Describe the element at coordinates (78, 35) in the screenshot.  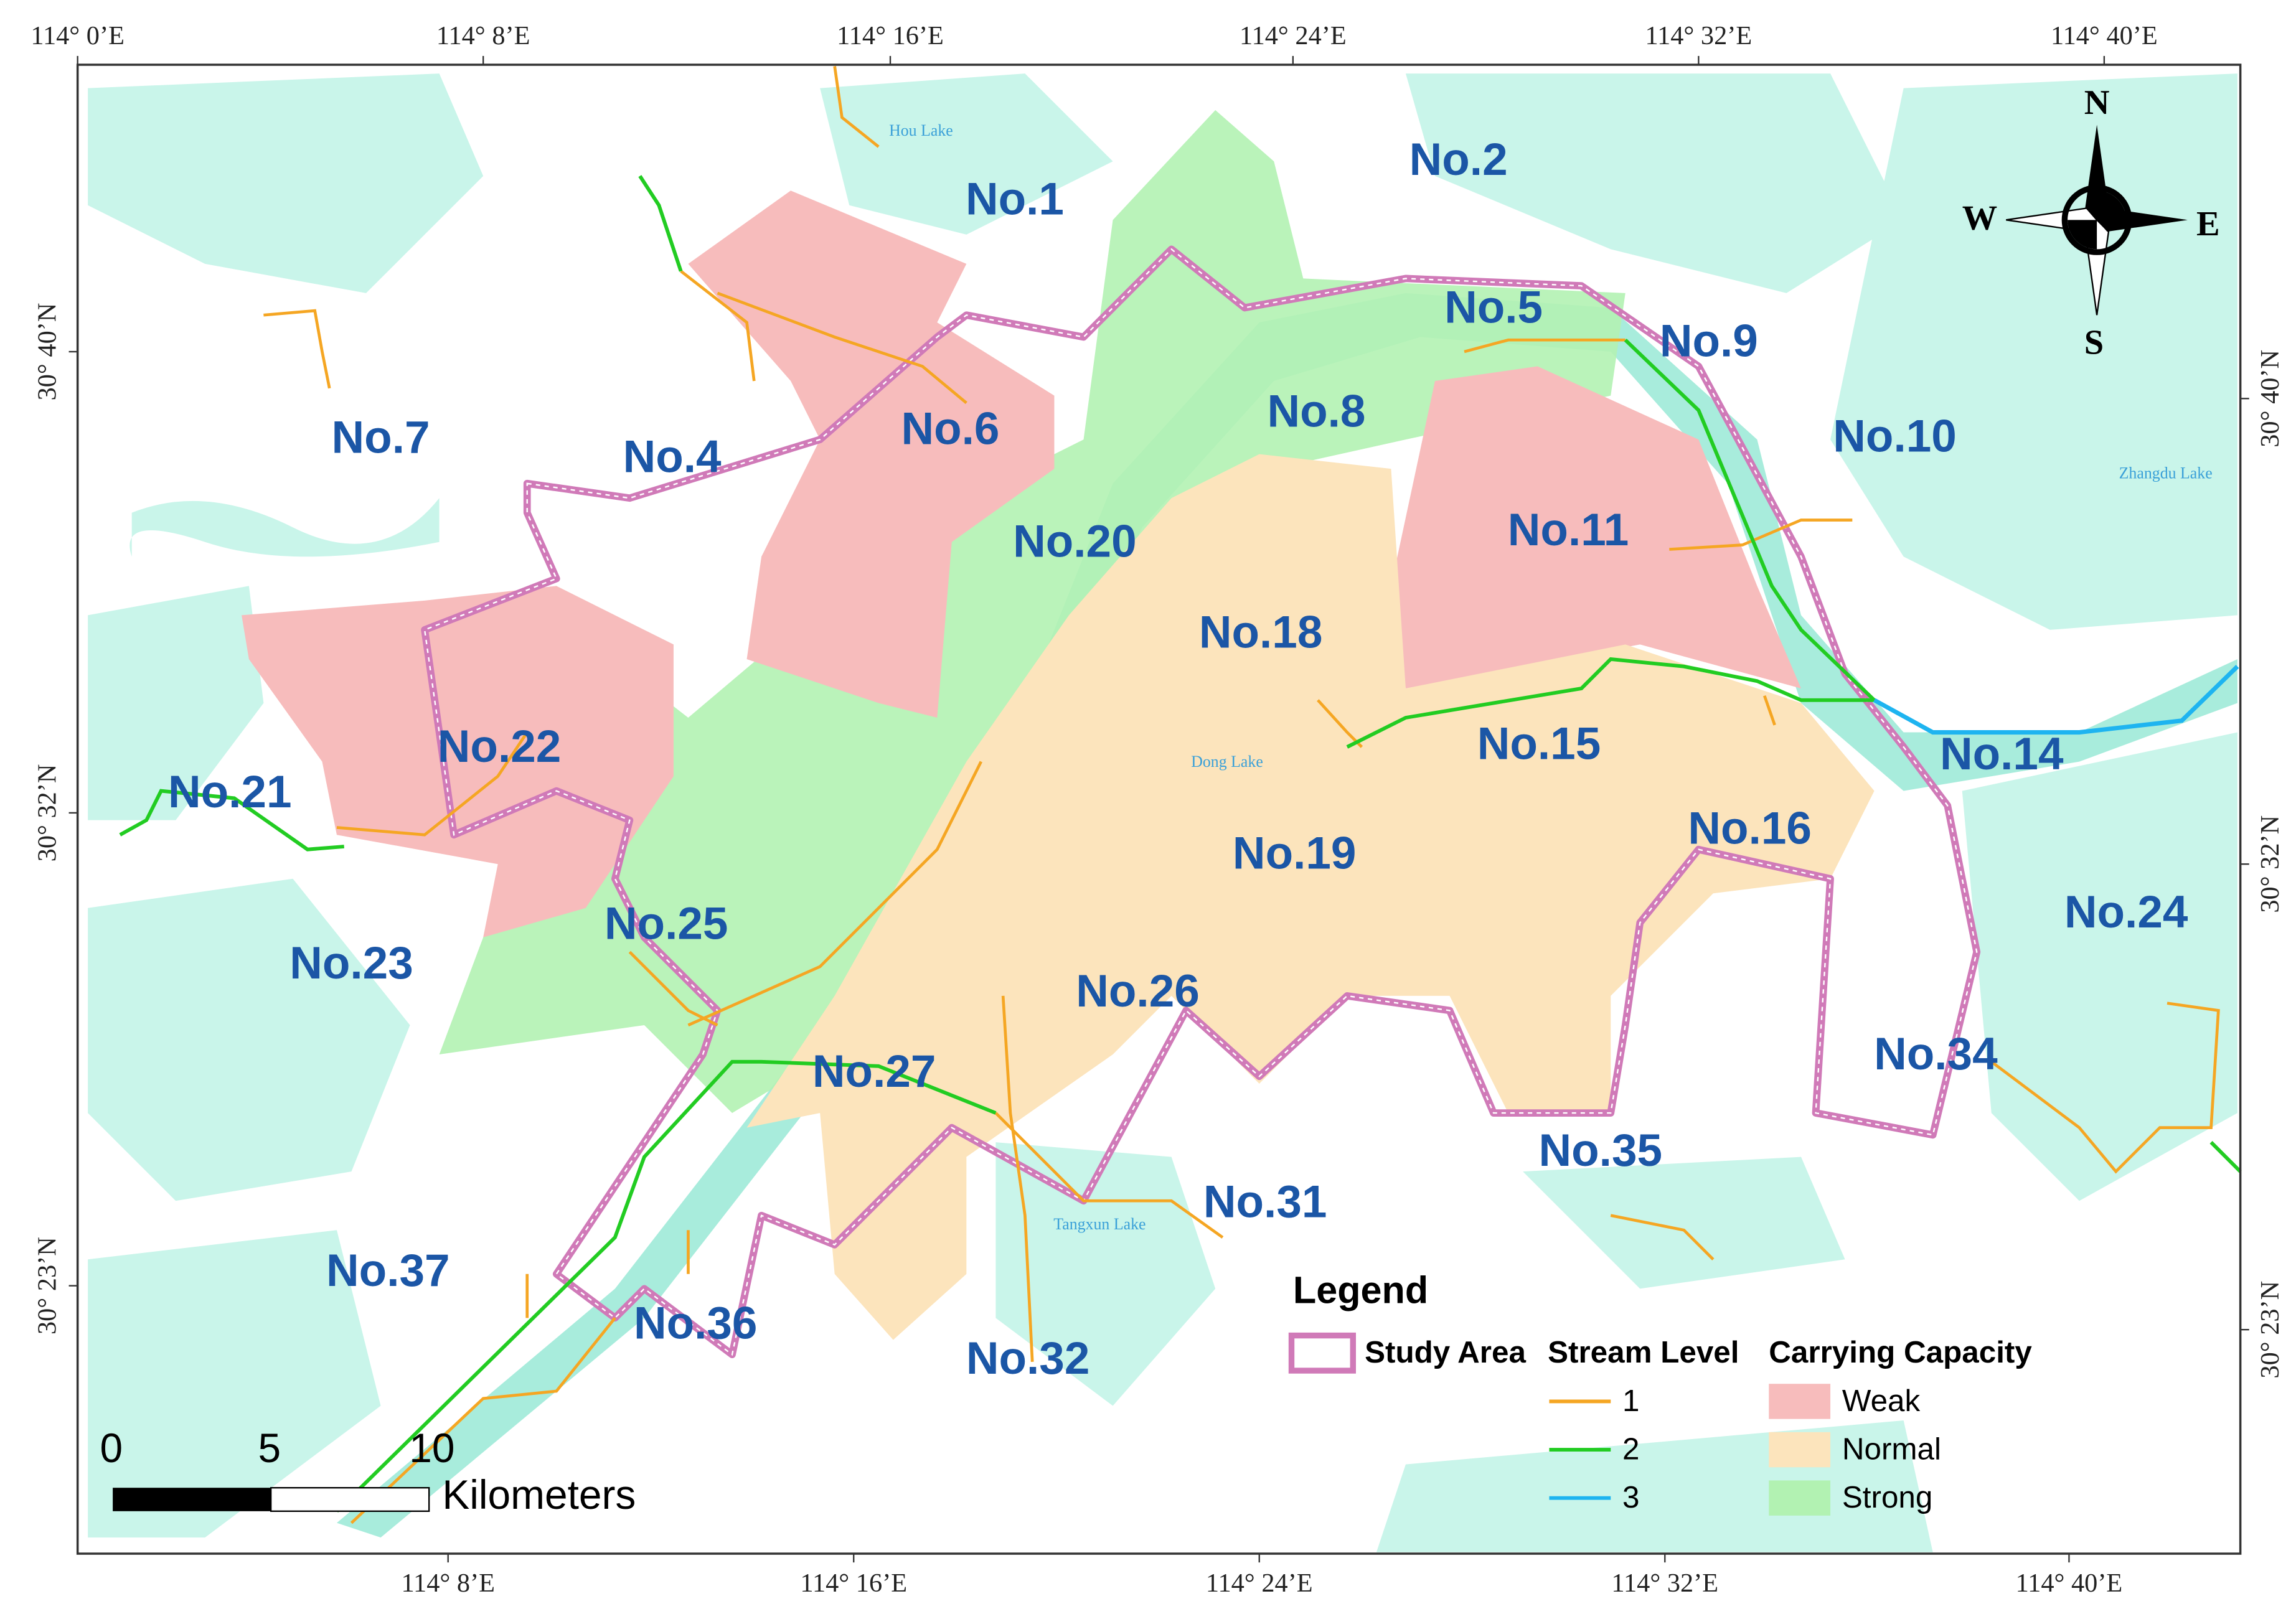
I see `top-coordinate: 114° 0’E` at that location.